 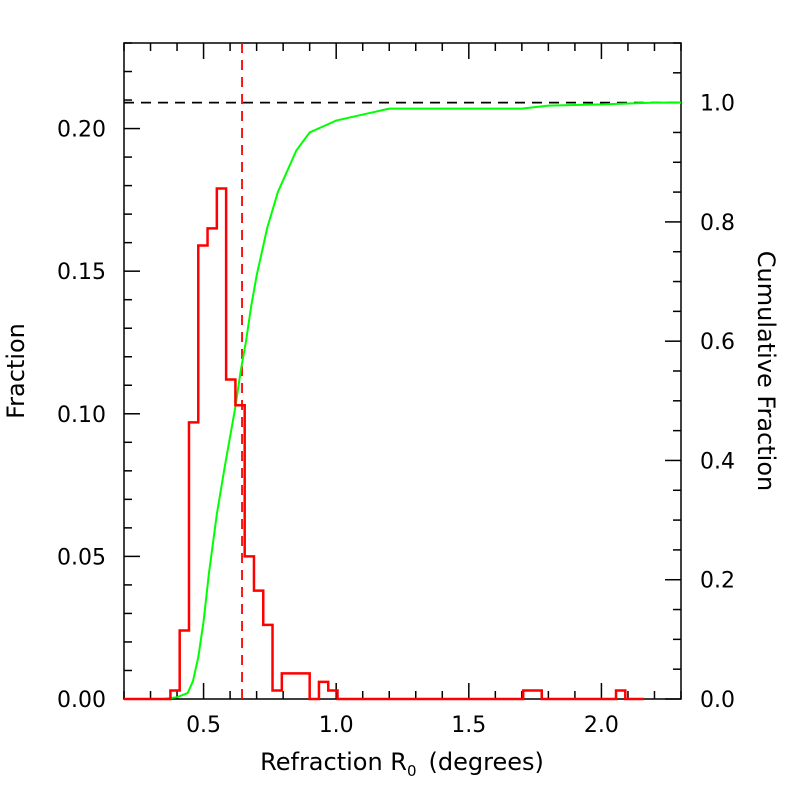 I want to click on y-right-tick-label: 0.2, so click(x=717, y=581).